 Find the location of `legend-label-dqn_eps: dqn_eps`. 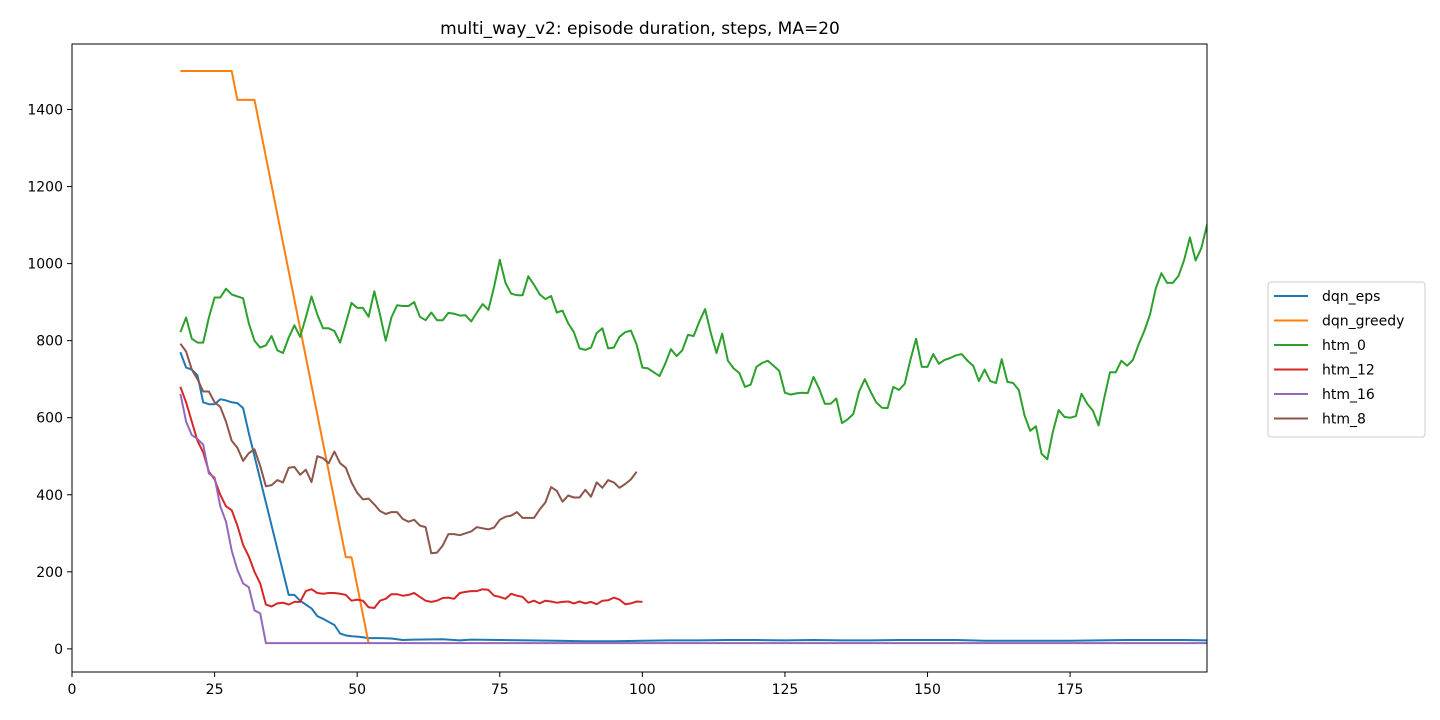

legend-label-dqn_eps: dqn_eps is located at coordinates (1351, 297).